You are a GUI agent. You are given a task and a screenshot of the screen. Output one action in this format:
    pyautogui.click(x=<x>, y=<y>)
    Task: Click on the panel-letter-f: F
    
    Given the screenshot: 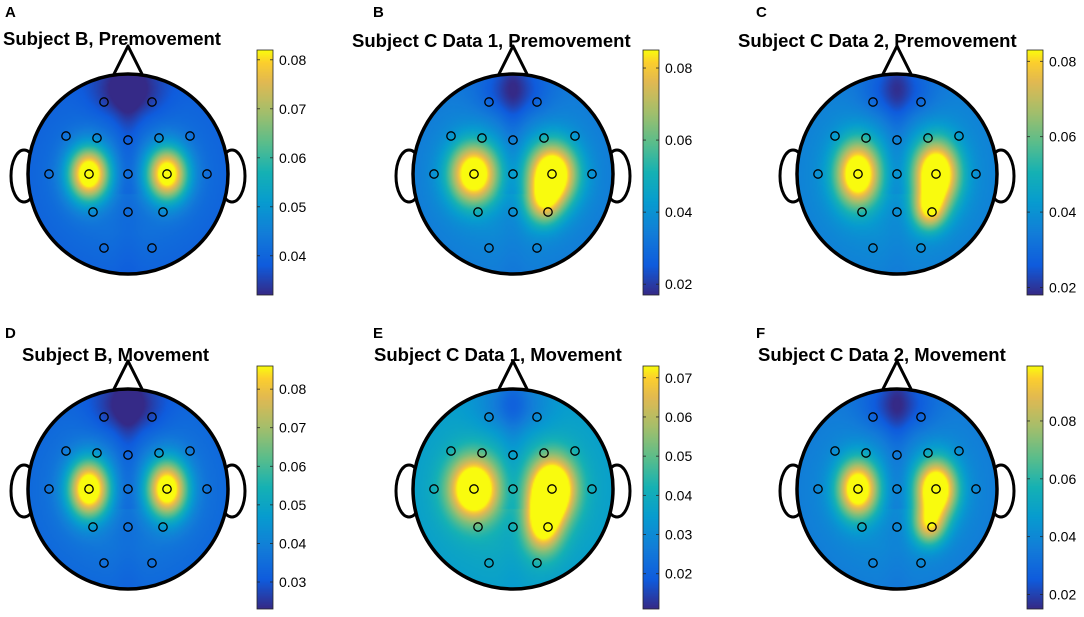 What is the action you would take?
    pyautogui.click(x=760, y=333)
    